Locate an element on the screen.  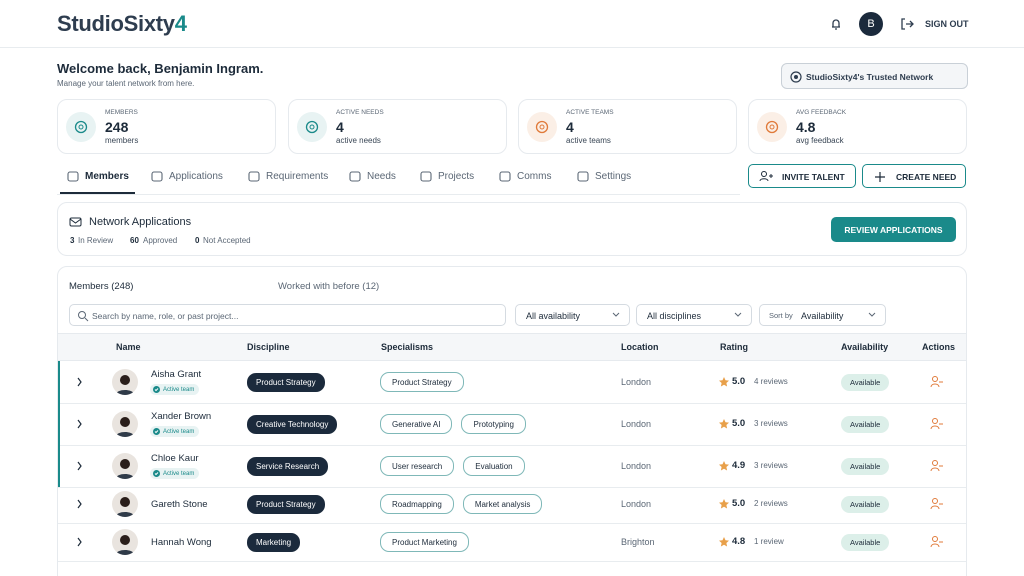
bell-icon is located at coordinates (836, 24).